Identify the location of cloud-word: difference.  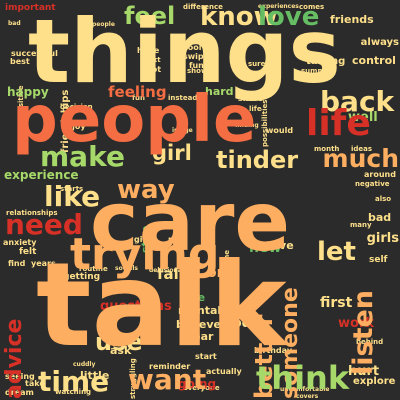
(203, 7).